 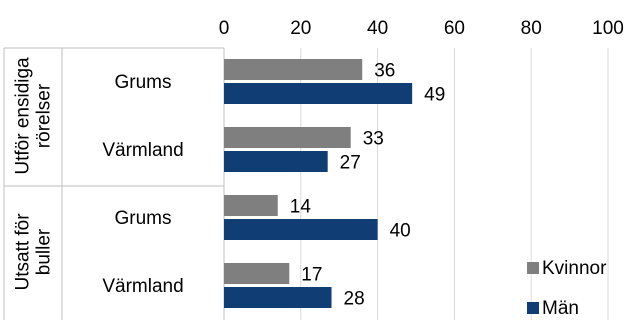 What do you see at coordinates (44, 251) in the screenshot?
I see `group-label: buller` at bounding box center [44, 251].